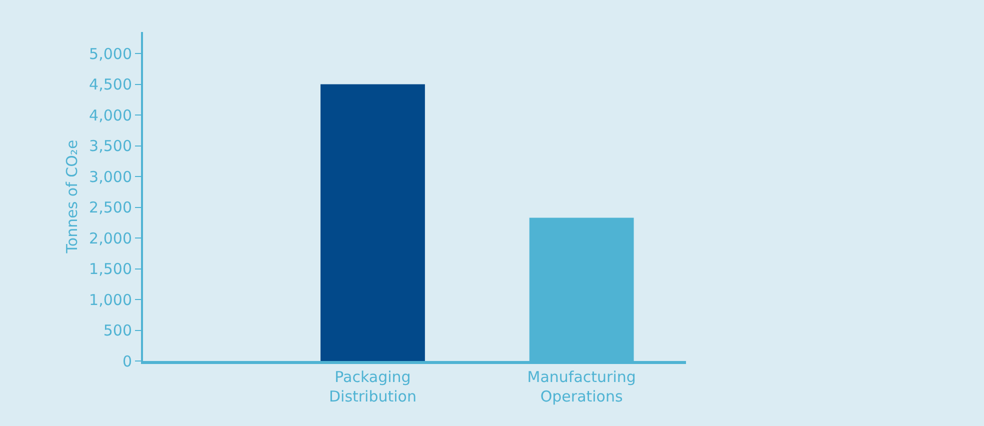 The image size is (984, 426). I want to click on y-axis-title: Tonnes of CO₂e, so click(71, 197).